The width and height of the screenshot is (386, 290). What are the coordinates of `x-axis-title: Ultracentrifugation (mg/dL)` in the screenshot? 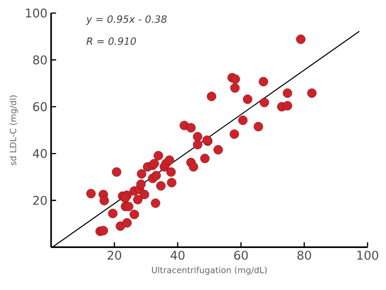 It's located at (209, 270).